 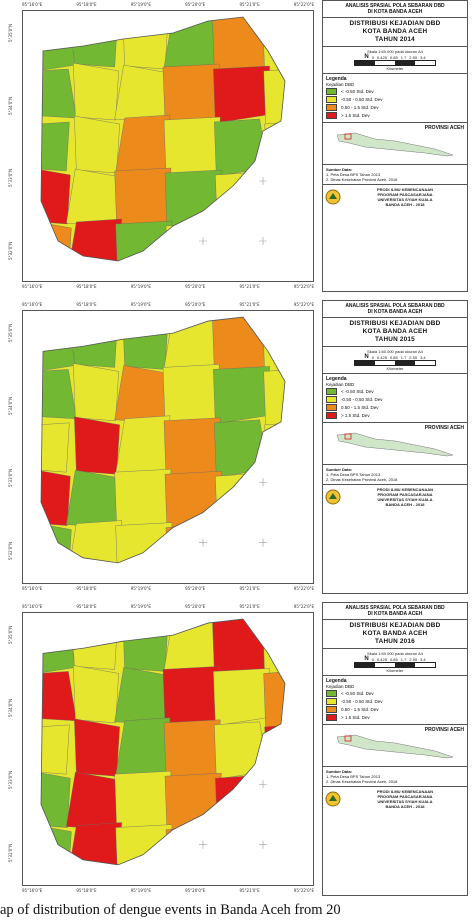 What do you see at coordinates (10, 780) in the screenshot?
I see `lat-tick: 5°33'0"N` at bounding box center [10, 780].